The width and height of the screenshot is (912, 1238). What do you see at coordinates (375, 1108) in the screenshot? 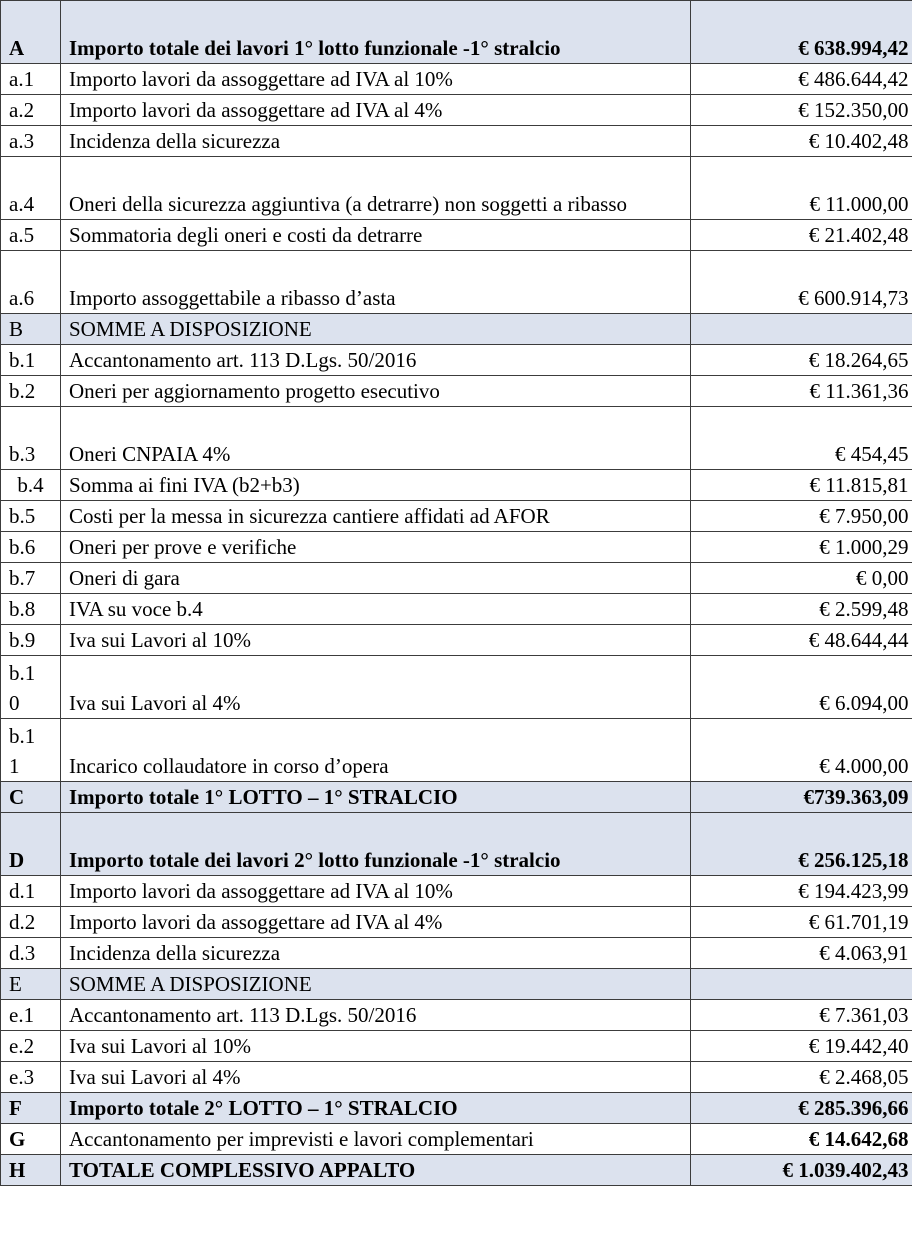
I see `row-description: Importo totale 2° LOTTO – 1° STRALCIO` at bounding box center [375, 1108].